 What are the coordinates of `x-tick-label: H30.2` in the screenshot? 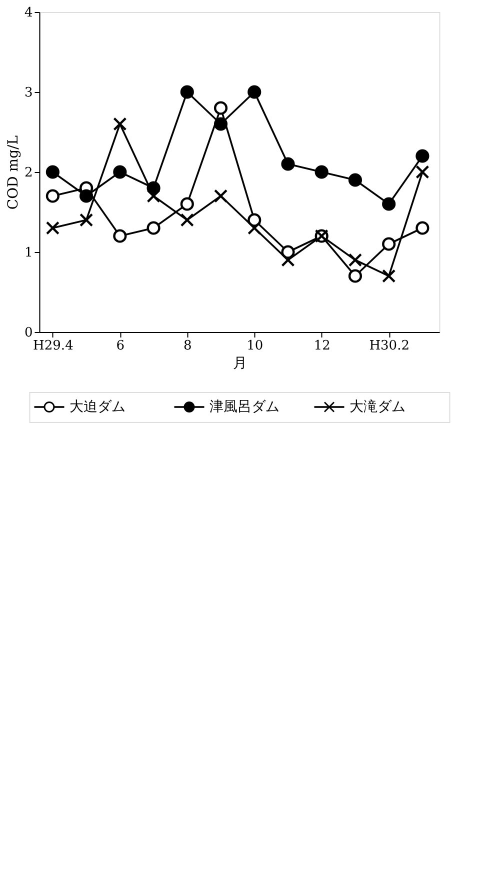 It's located at (389, 346).